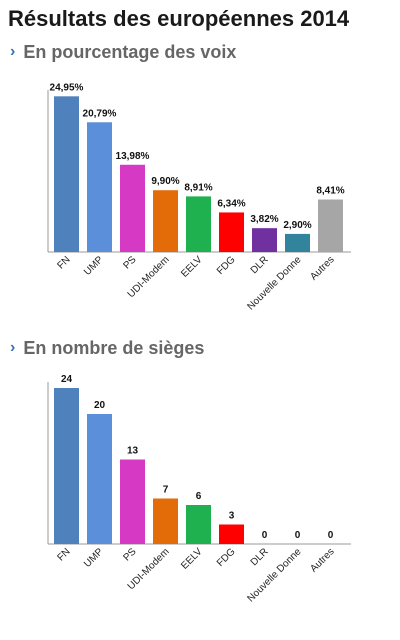 The image size is (400, 640). I want to click on bar-dlr, so click(264, 240).